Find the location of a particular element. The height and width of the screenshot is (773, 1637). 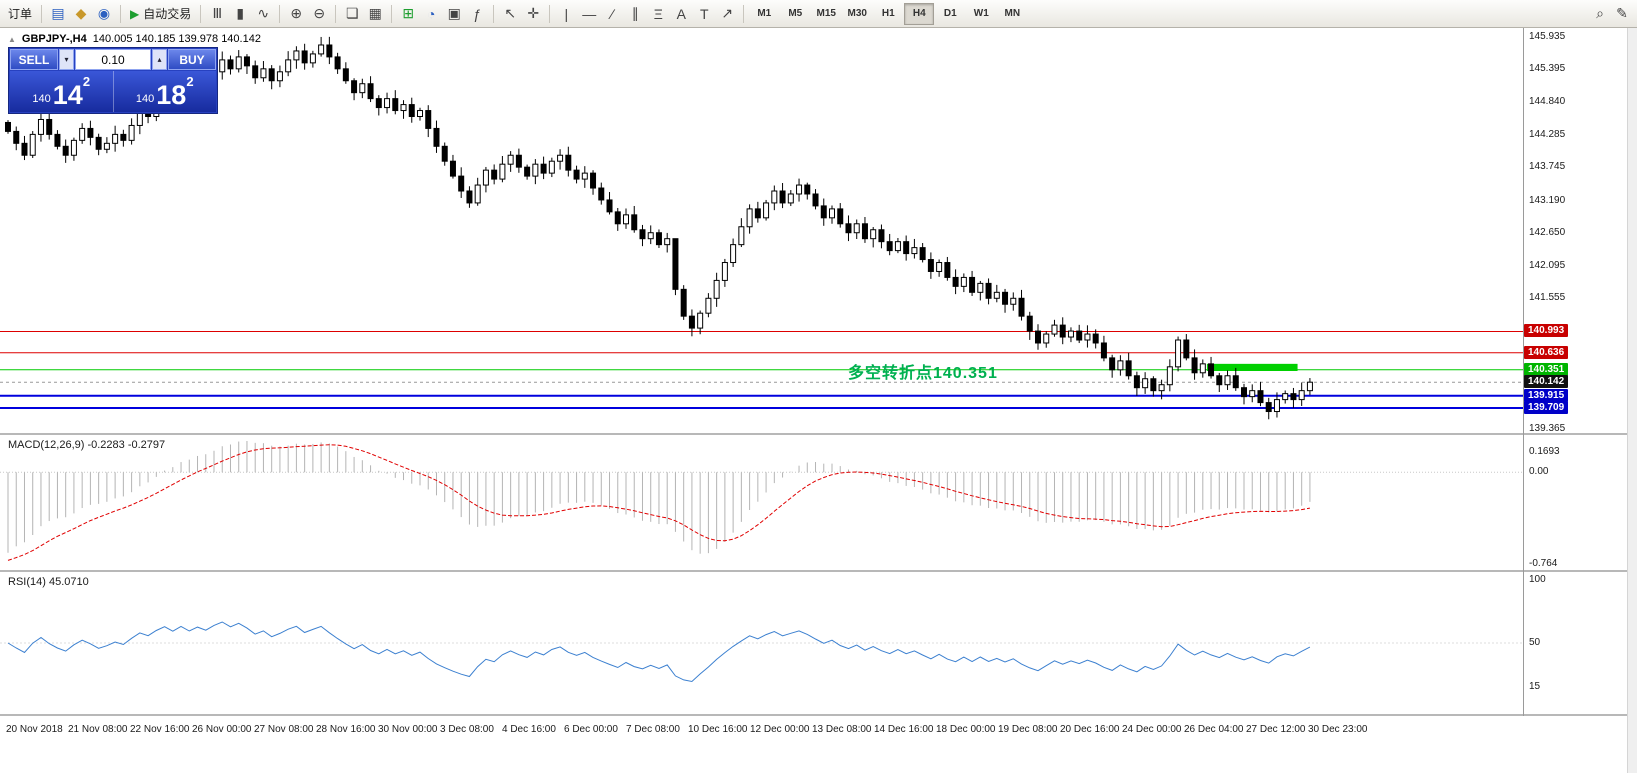

cursor-icon: ↖ is located at coordinates (510, 13).